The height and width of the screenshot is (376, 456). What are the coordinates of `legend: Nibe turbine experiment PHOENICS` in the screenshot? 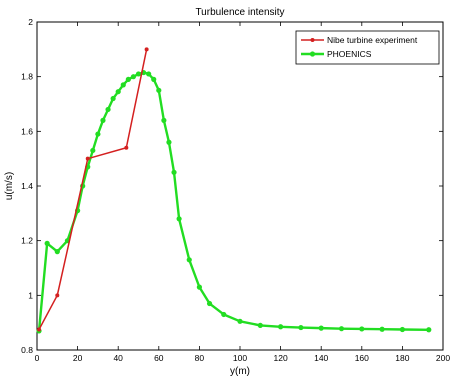 It's located at (367, 47).